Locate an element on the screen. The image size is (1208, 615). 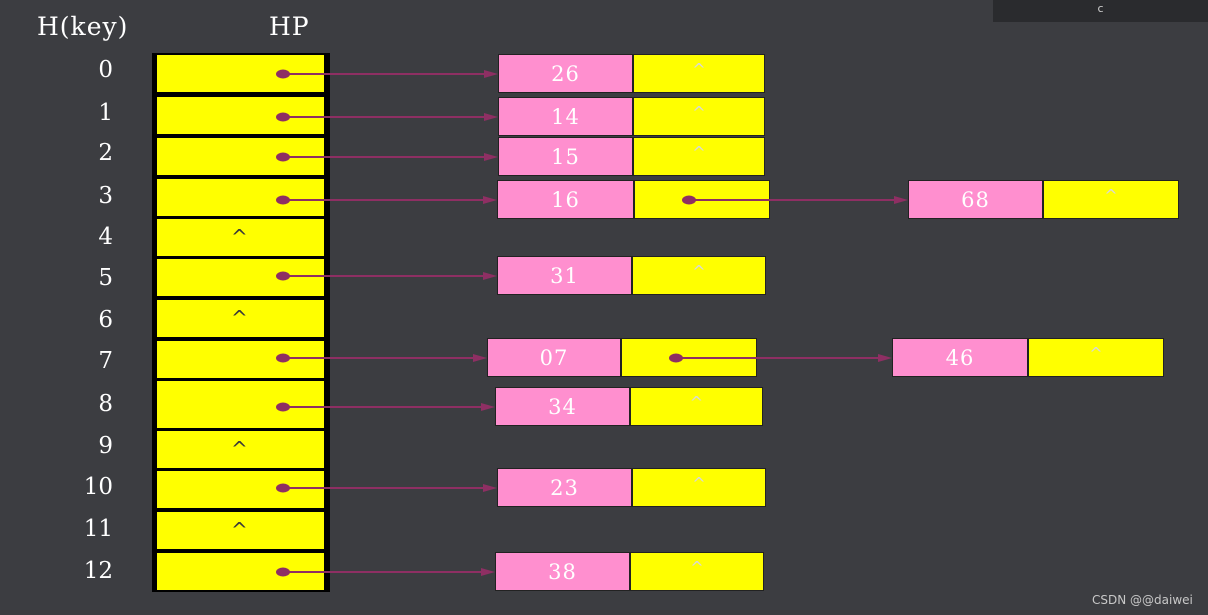
arrow-slot-1-head is located at coordinates (491, 117).